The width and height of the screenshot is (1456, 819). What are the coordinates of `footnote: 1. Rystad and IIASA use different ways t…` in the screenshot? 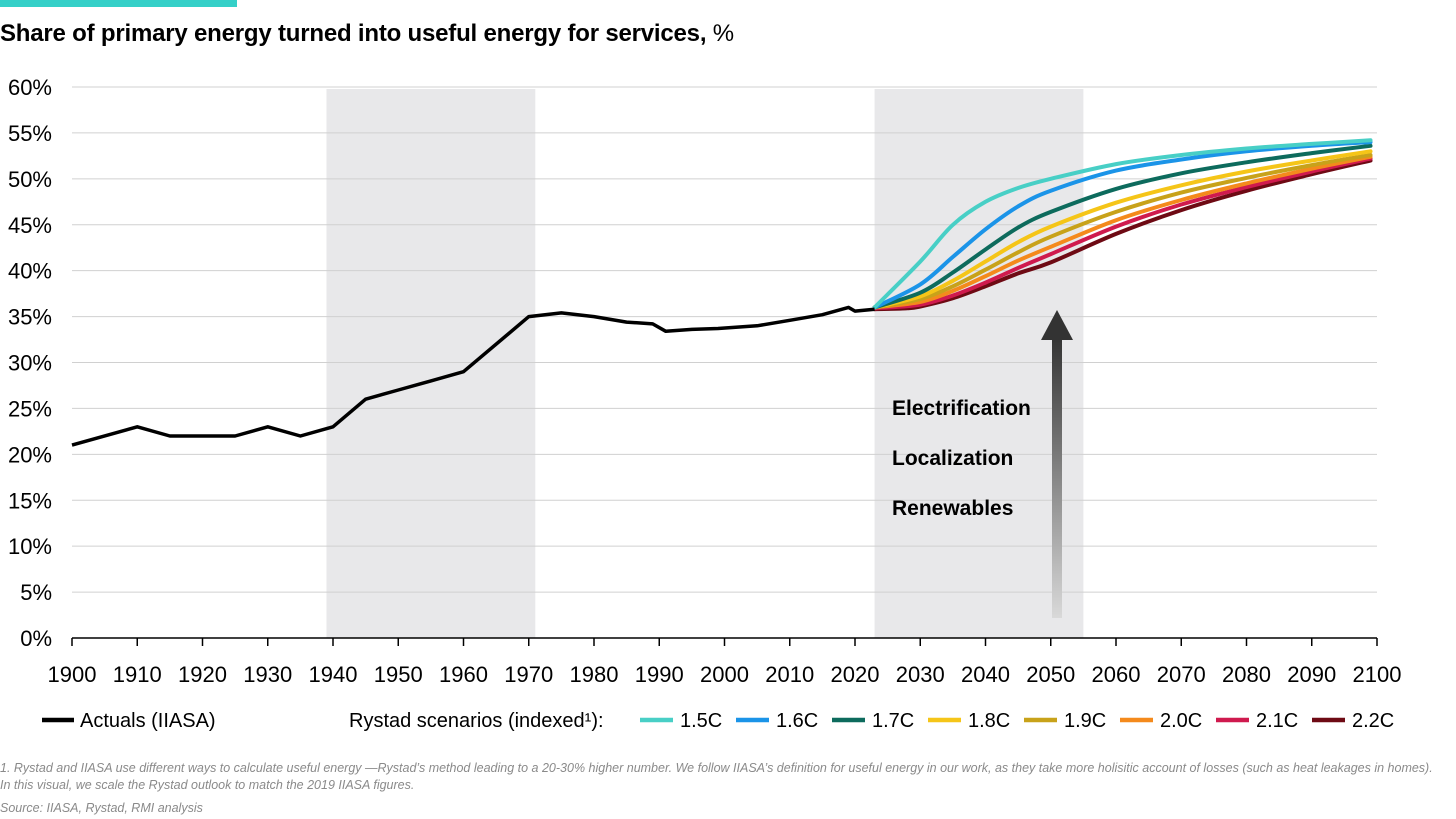 It's located at (716, 776).